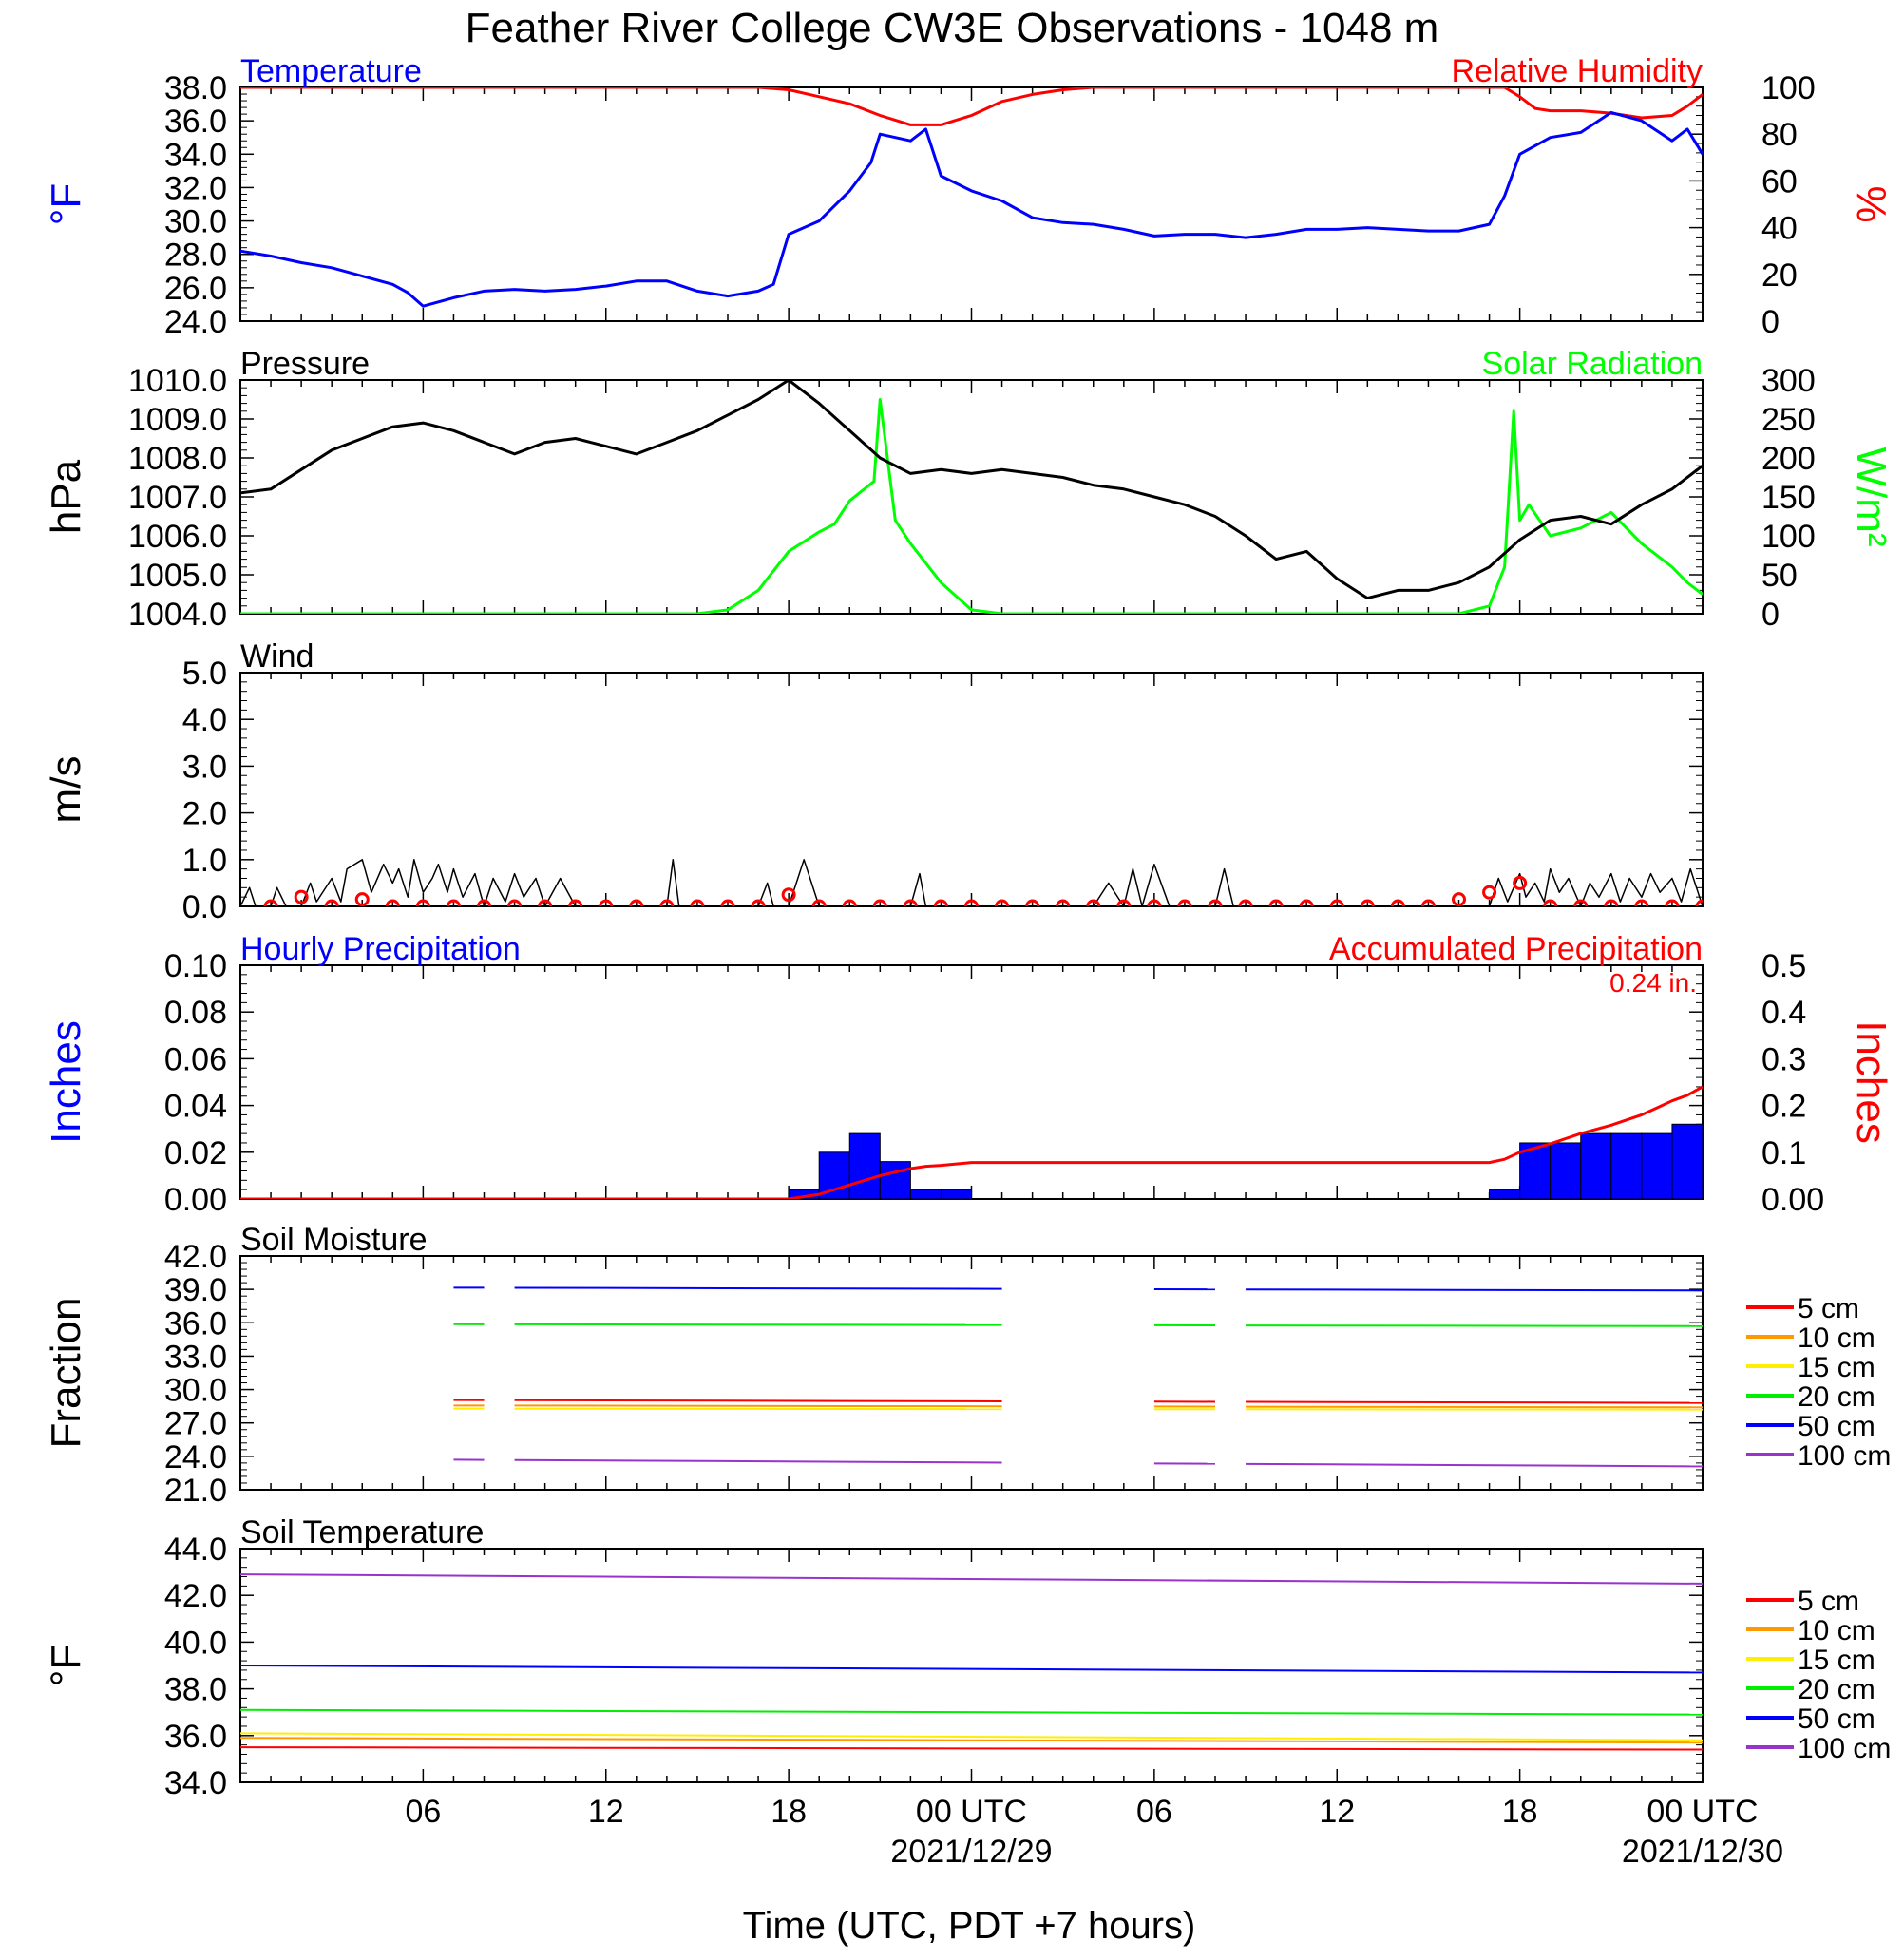 This screenshot has width=1904, height=1960. I want to click on y-right-tick-label: 0.2, so click(1783, 1107).